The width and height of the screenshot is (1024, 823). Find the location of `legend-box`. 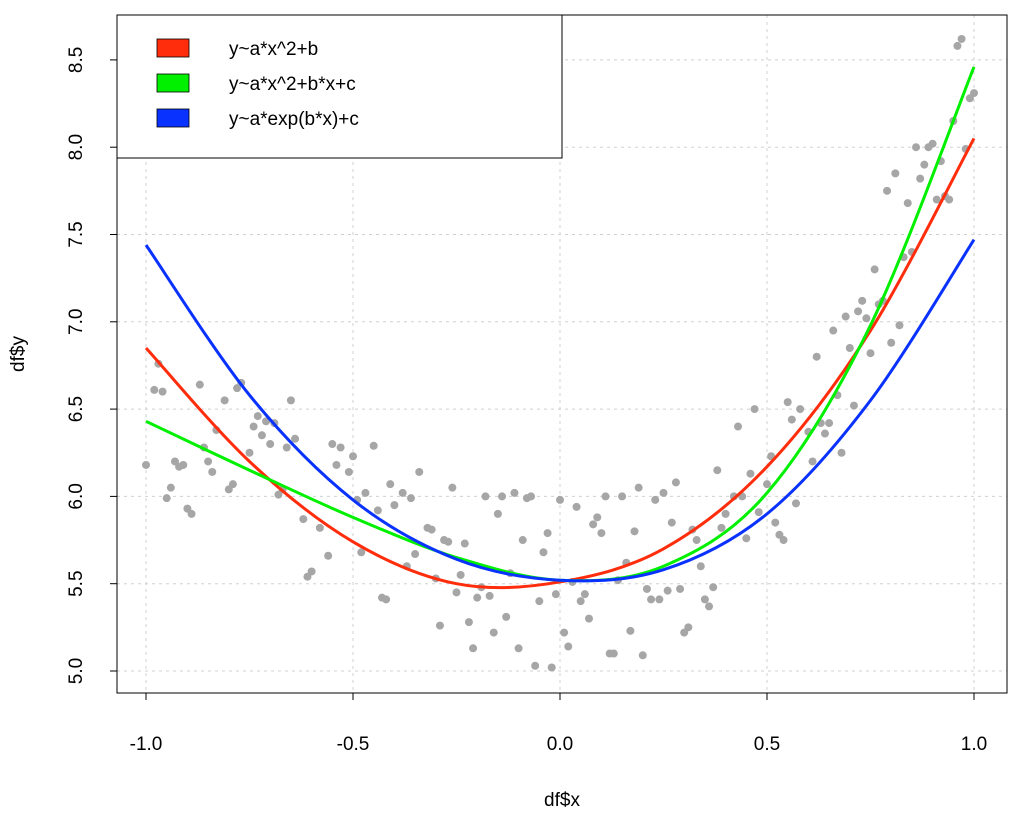

legend-box is located at coordinates (339, 86).